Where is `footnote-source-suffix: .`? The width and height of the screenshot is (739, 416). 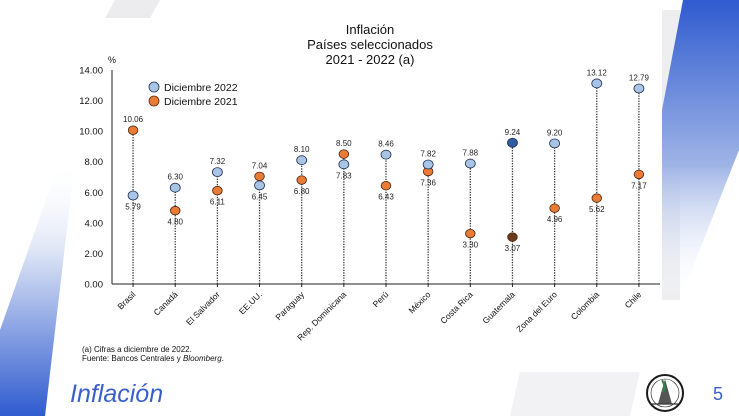 footnote-source-suffix: . is located at coordinates (222, 358).